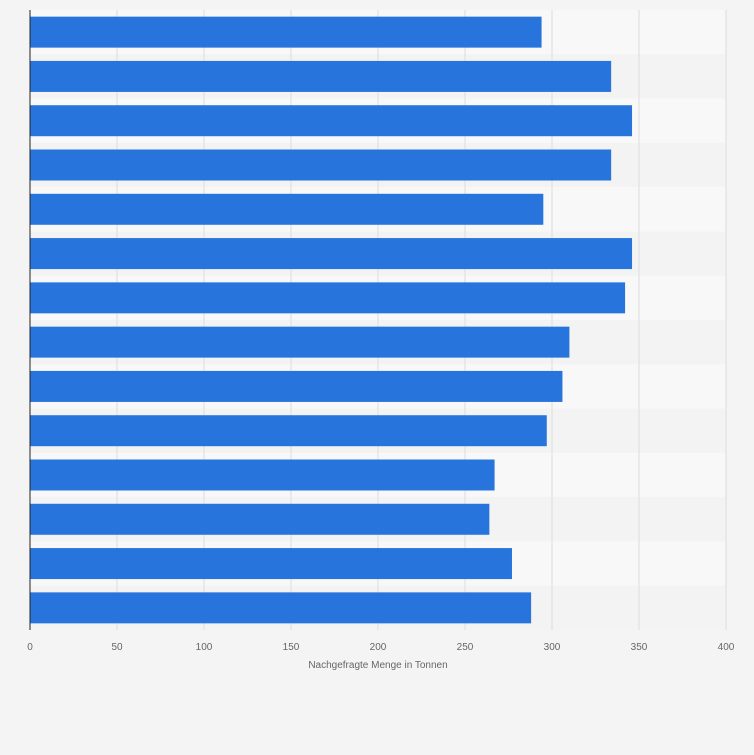 The height and width of the screenshot is (755, 754). What do you see at coordinates (552, 647) in the screenshot?
I see `x-tick-label: 300` at bounding box center [552, 647].